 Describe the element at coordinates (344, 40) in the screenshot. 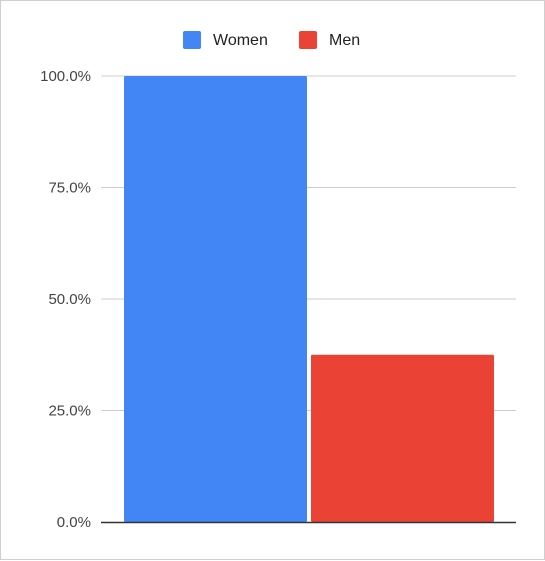

I see `legend-label-men: Men` at that location.